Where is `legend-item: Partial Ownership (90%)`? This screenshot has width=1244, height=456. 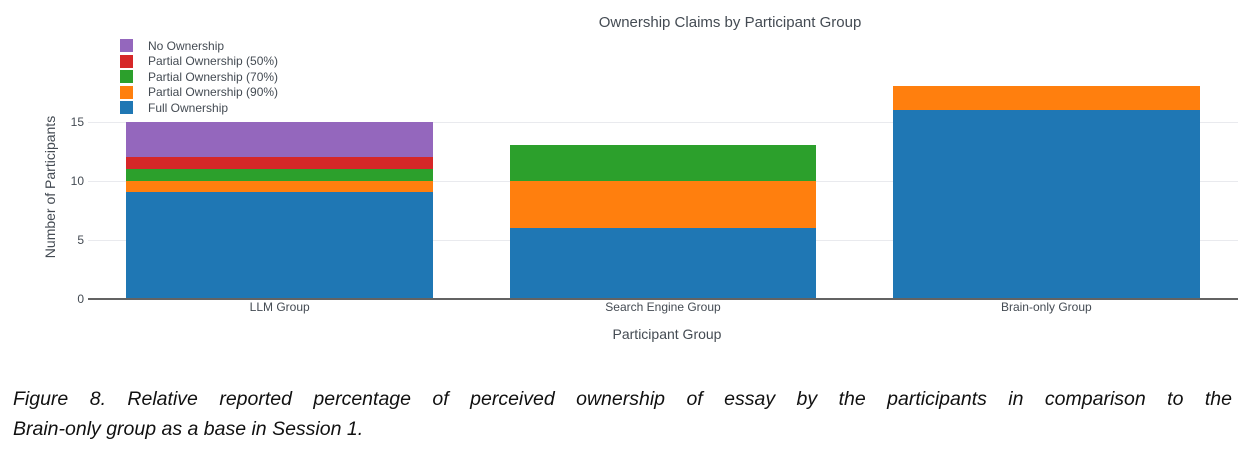 legend-item: Partial Ownership (90%) is located at coordinates (199, 92).